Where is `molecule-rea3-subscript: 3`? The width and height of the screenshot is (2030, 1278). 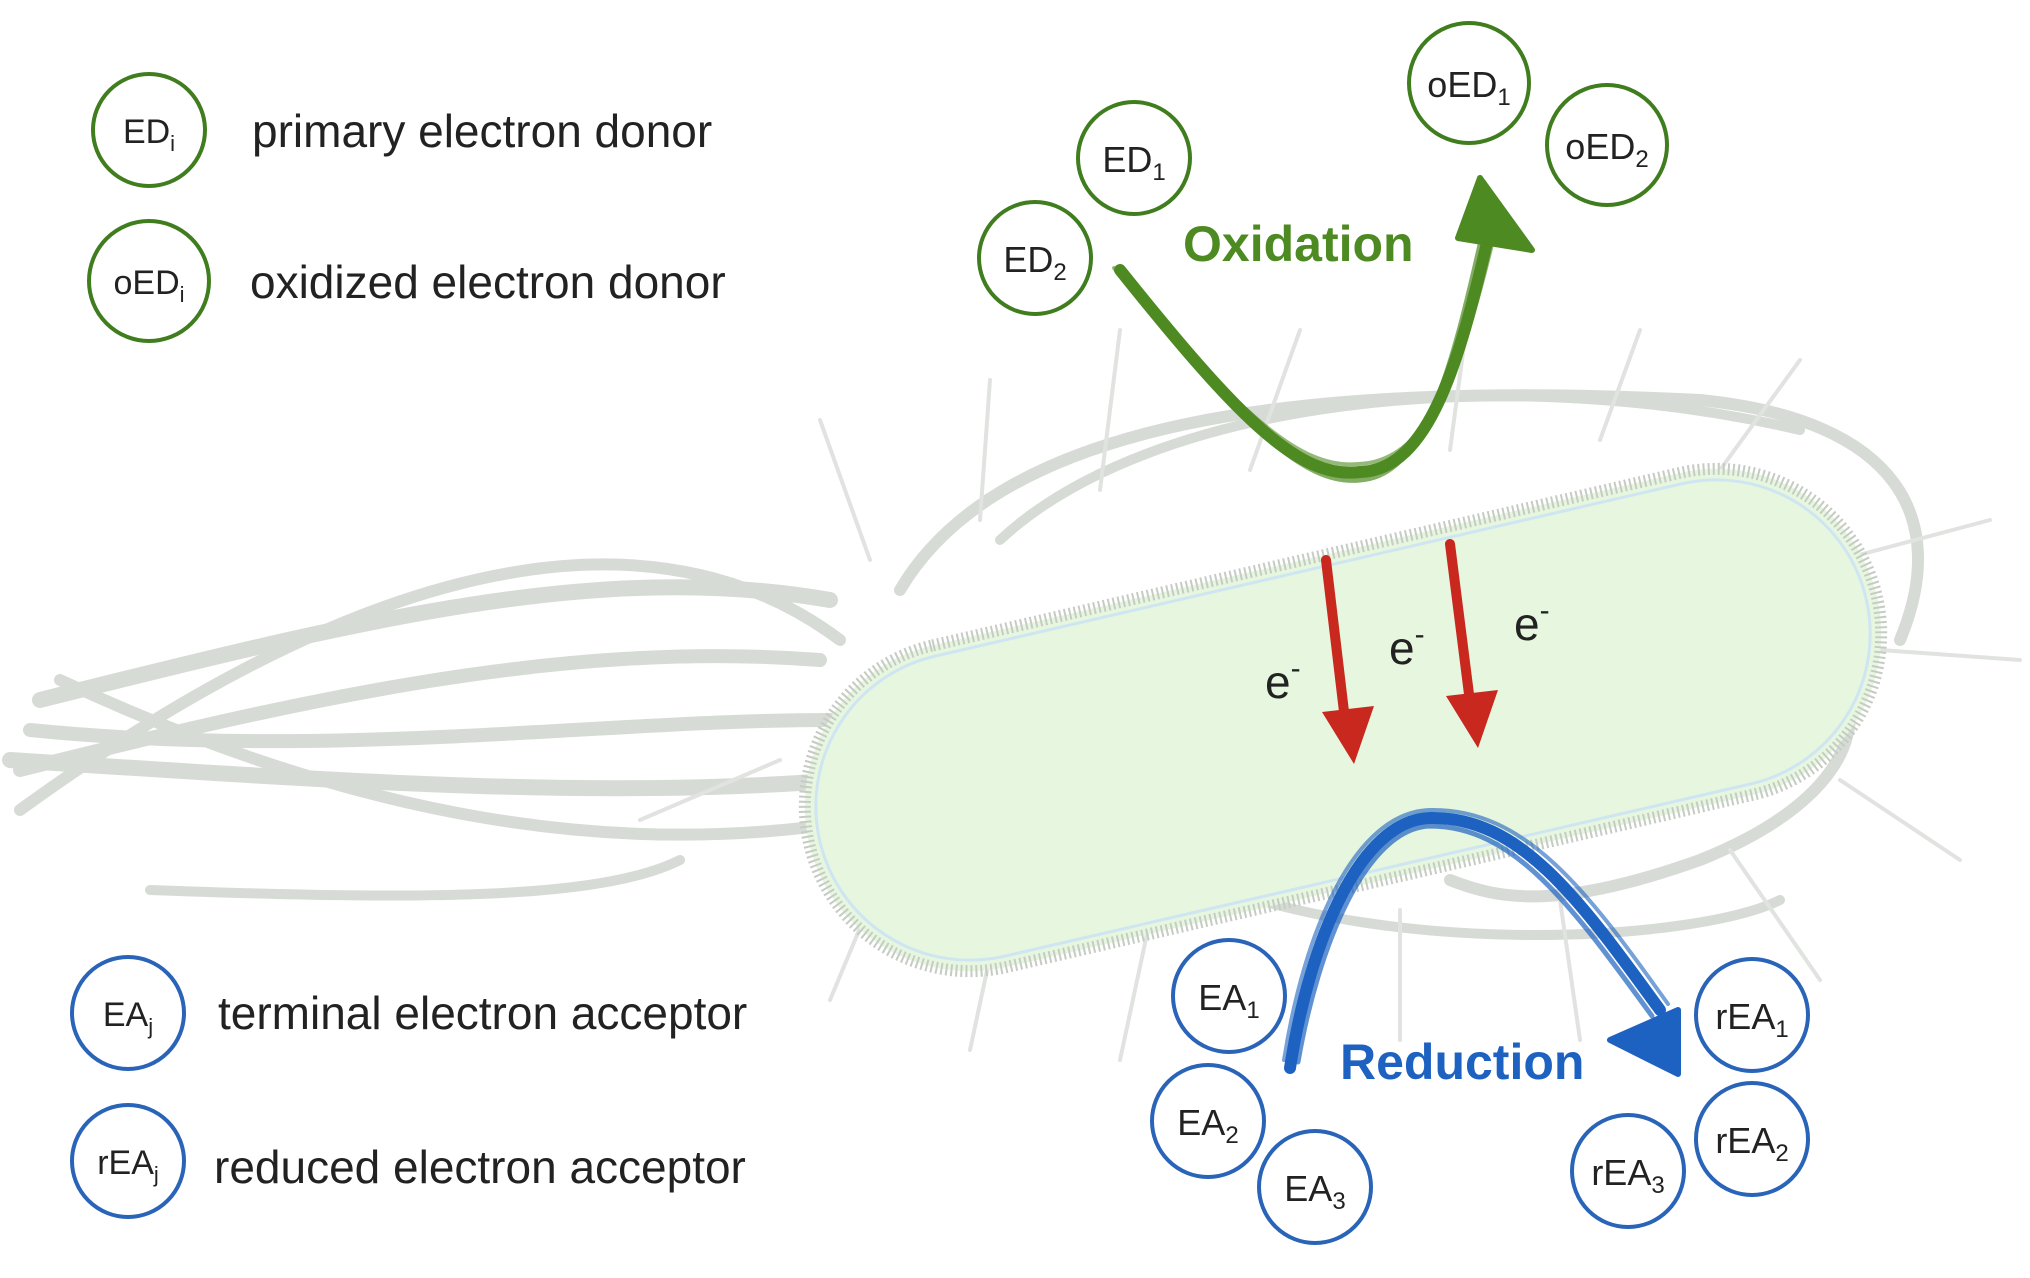 molecule-rea3-subscript: 3 is located at coordinates (1657, 1185).